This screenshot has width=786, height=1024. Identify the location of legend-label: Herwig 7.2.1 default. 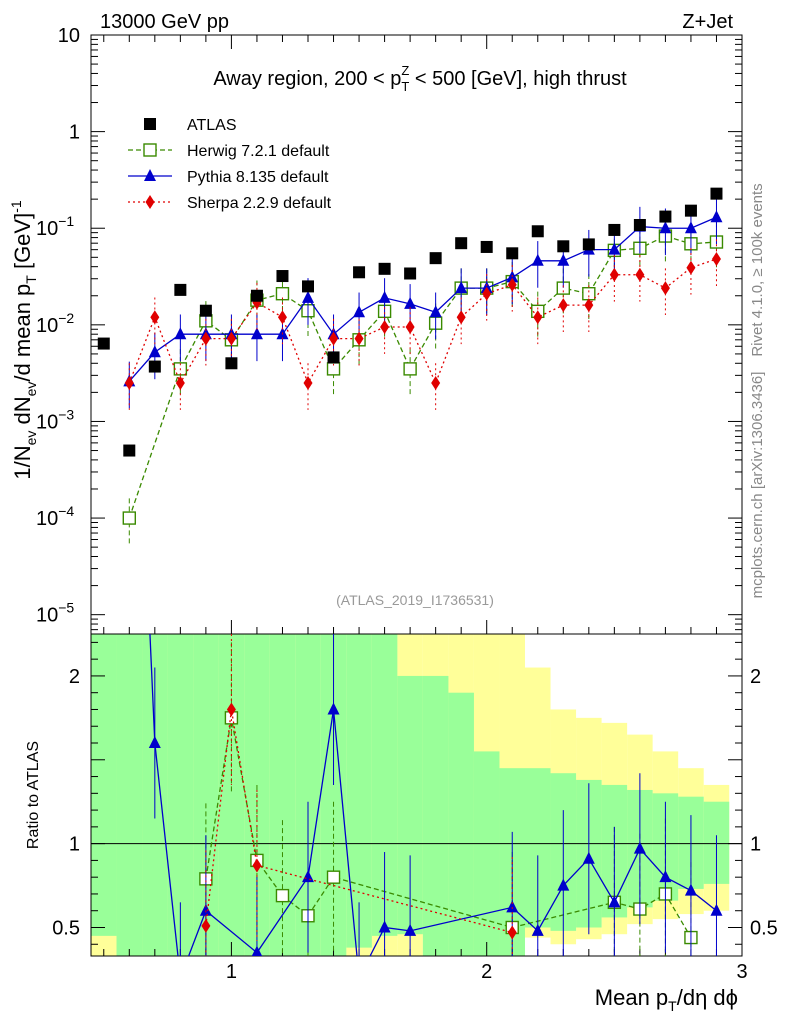
(258, 151).